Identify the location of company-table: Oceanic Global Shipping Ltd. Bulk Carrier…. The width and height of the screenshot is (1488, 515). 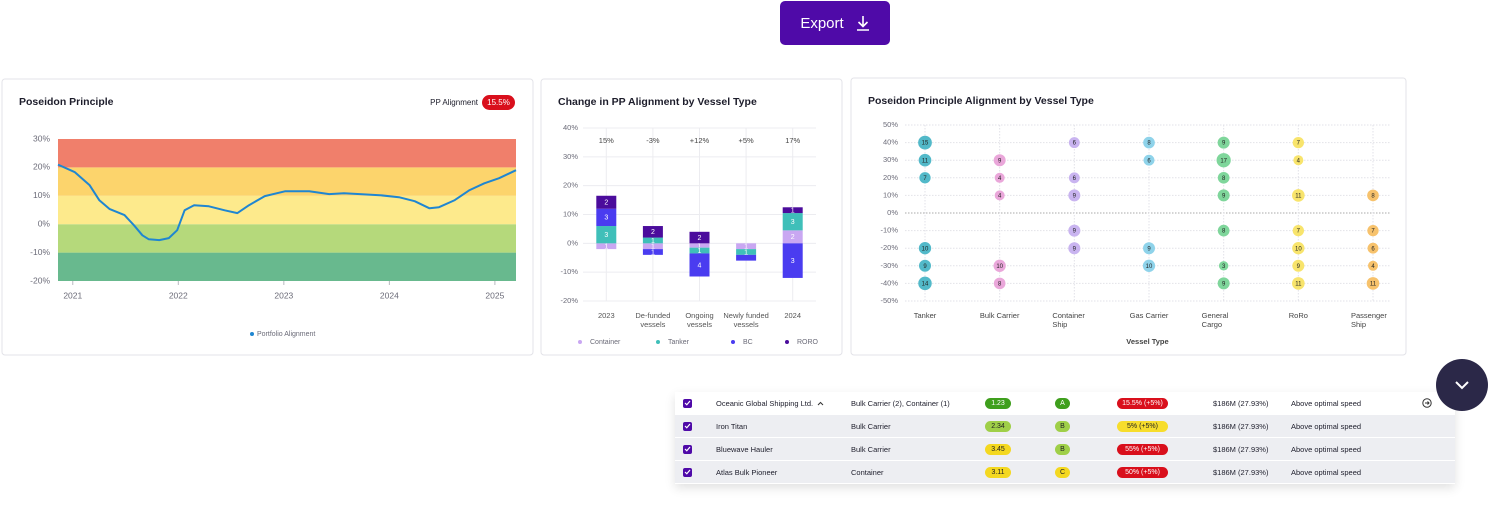
(1065, 438).